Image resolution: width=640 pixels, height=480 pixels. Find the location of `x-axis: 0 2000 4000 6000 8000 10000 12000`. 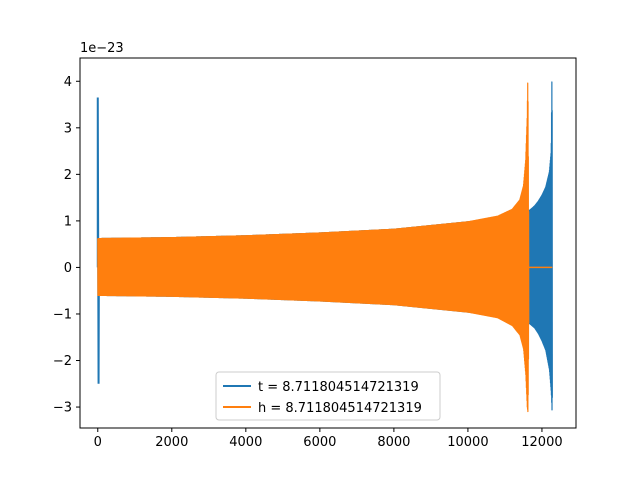

x-axis: 0 2000 4000 6000 8000 10000 12000 is located at coordinates (328, 439).